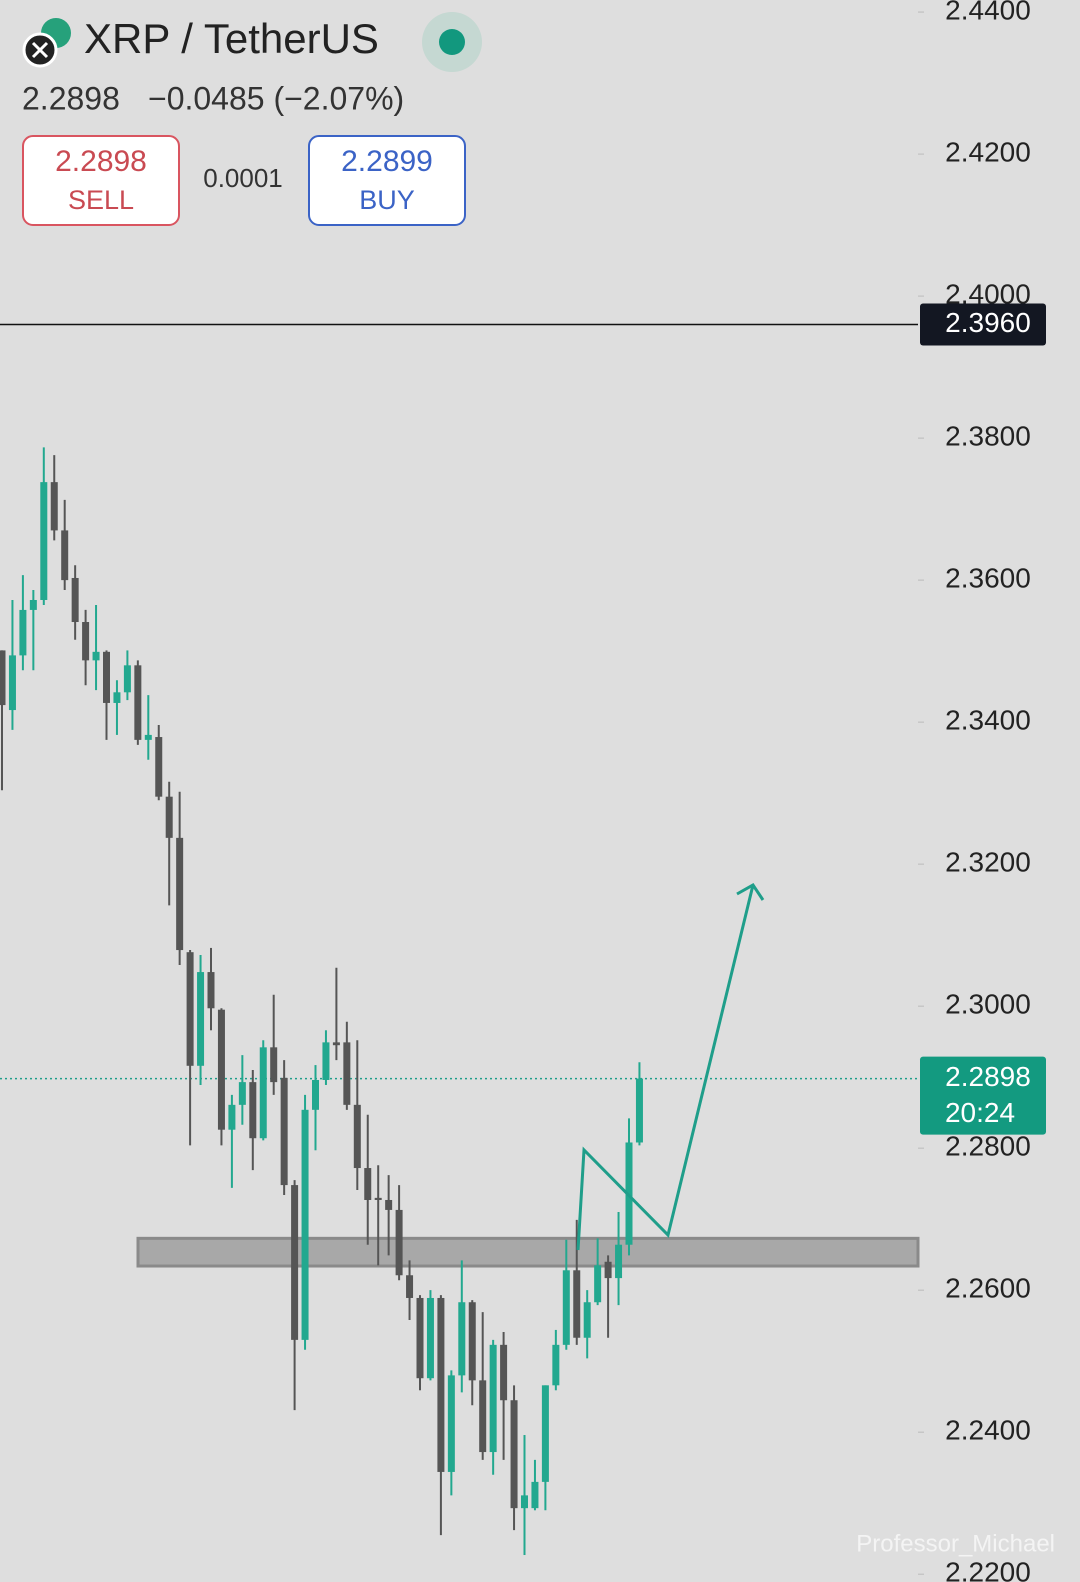 The image size is (1080, 1582). Describe the element at coordinates (988, 1146) in the screenshot. I see `y-tick-label: 2.2800` at that location.